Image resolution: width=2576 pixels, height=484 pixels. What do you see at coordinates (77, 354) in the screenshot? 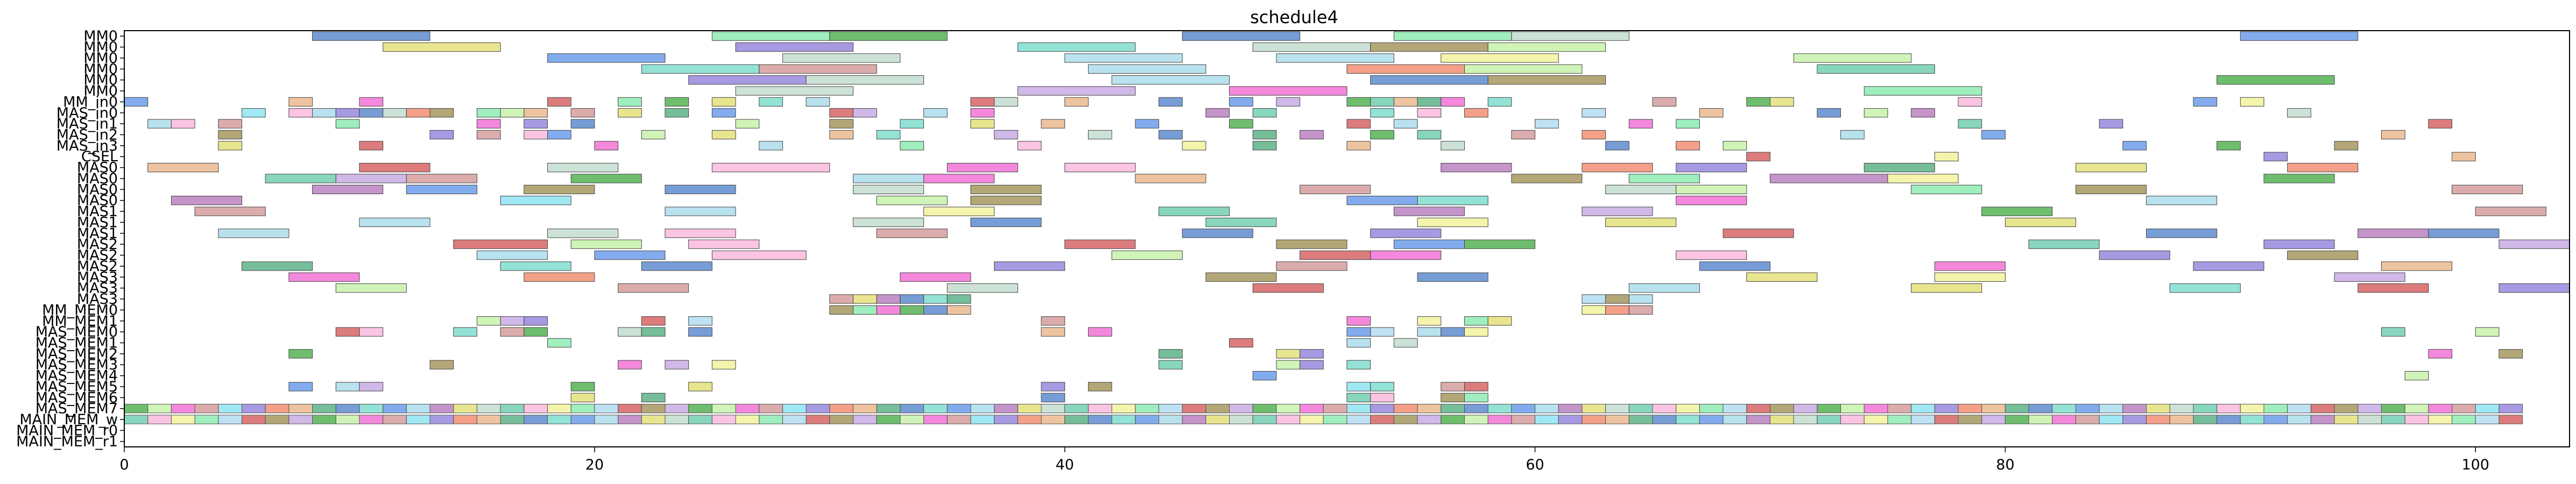
I see `y-tick-label: MAS_MEM2` at bounding box center [77, 354].